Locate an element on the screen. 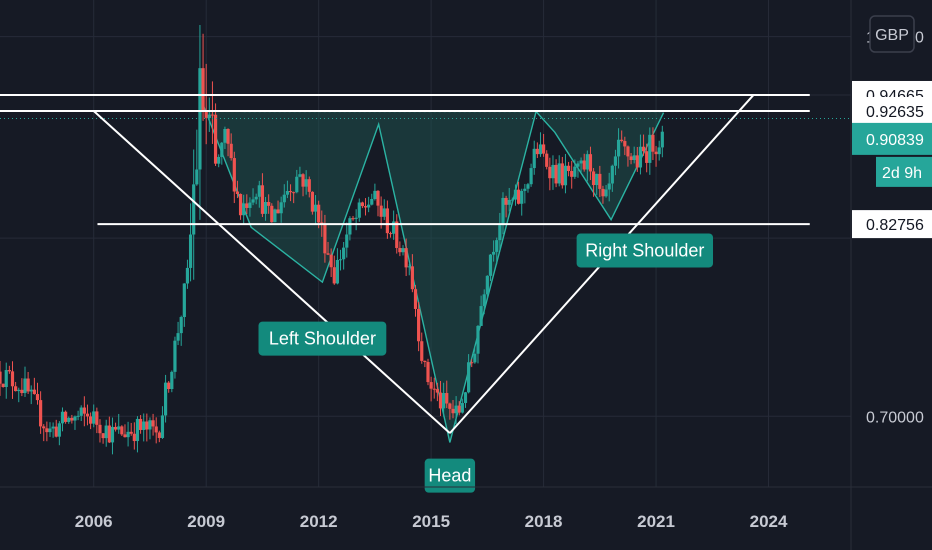  annotation-text: Head is located at coordinates (449, 476).